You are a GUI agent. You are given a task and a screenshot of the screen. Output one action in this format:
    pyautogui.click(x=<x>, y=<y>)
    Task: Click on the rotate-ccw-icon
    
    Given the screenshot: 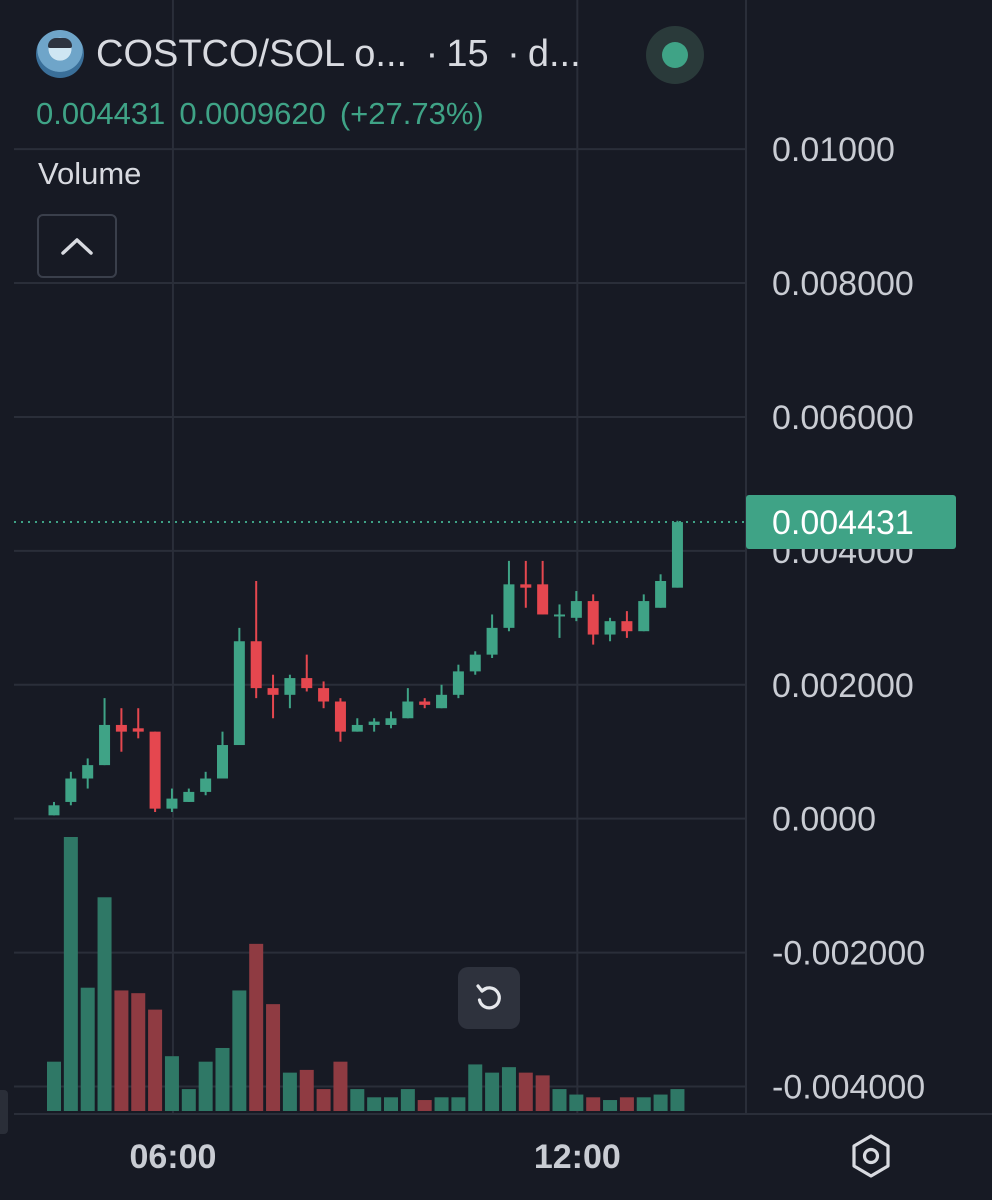 What is the action you would take?
    pyautogui.click(x=488, y=997)
    